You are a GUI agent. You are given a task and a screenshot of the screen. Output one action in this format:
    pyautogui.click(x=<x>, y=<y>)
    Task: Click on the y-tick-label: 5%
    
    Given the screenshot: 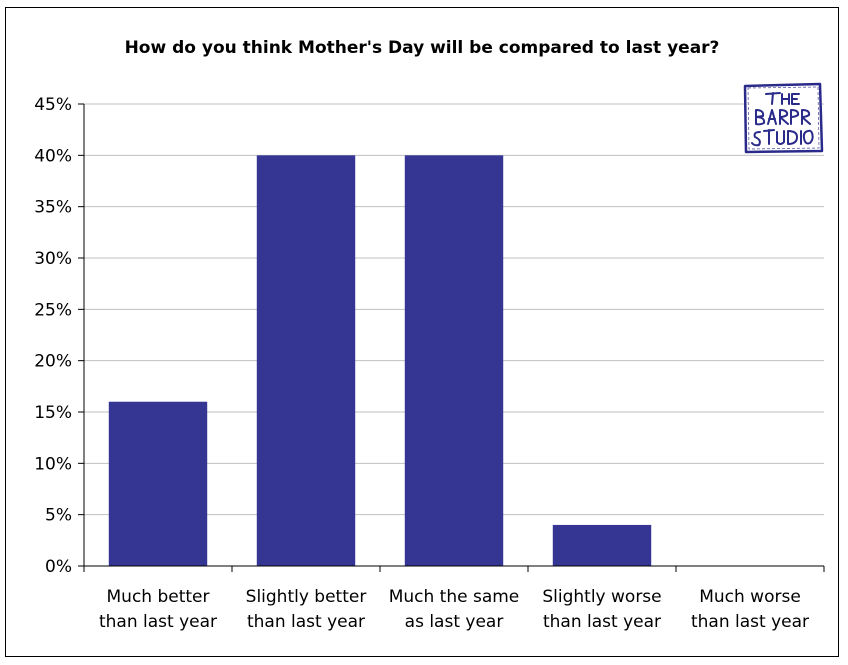 What is the action you would take?
    pyautogui.click(x=58, y=516)
    